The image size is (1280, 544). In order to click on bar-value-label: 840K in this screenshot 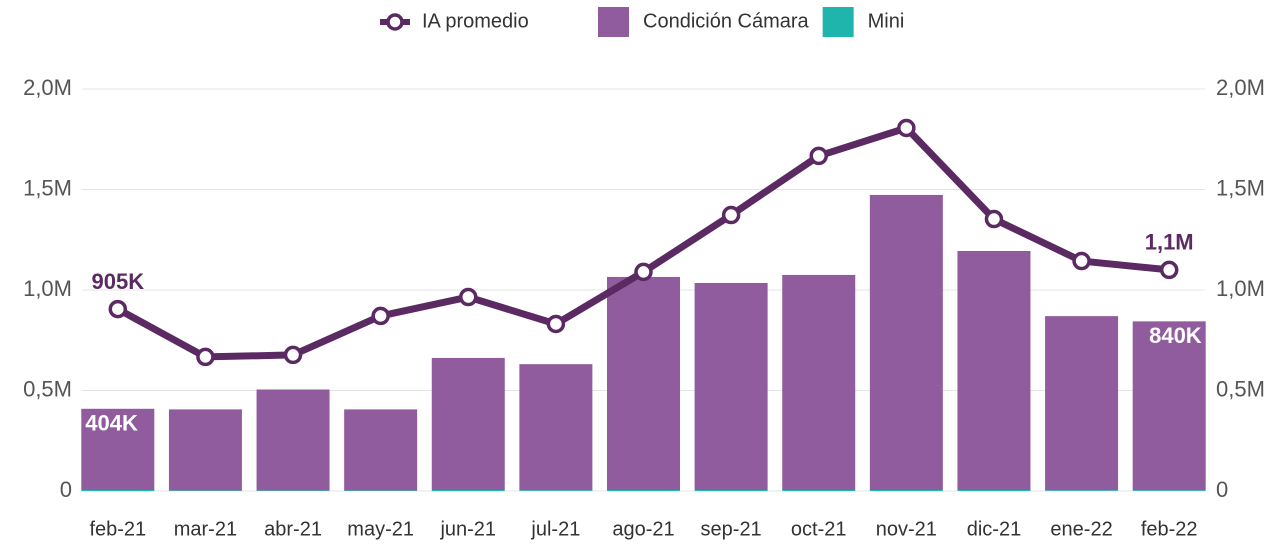, I will do `click(1175, 335)`.